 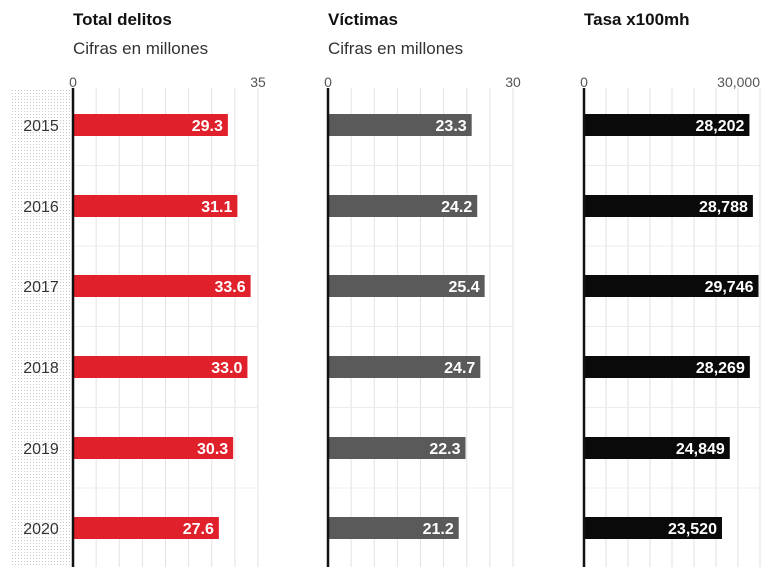 I want to click on bar-value-label: 24.2, so click(x=456, y=207).